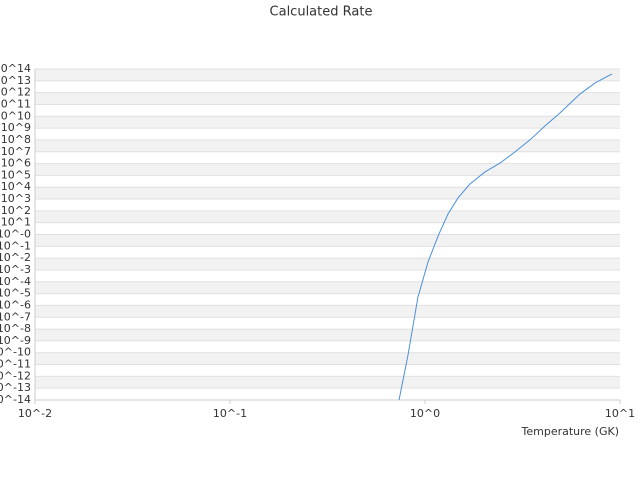 The height and width of the screenshot is (480, 640). I want to click on y-tick-label: 10^10, so click(15, 115).